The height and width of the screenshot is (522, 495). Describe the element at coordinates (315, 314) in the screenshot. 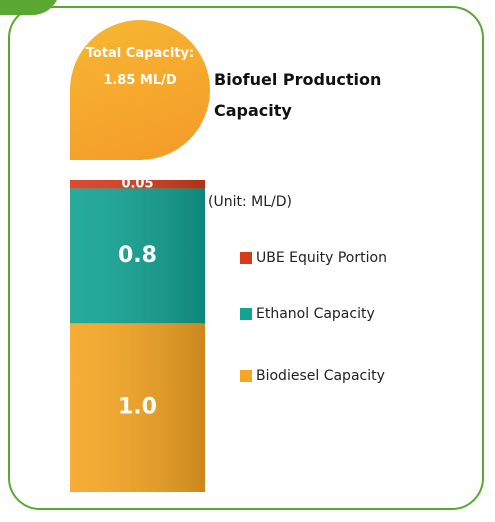

I see `legend-label: Ethanol Capacity` at that location.